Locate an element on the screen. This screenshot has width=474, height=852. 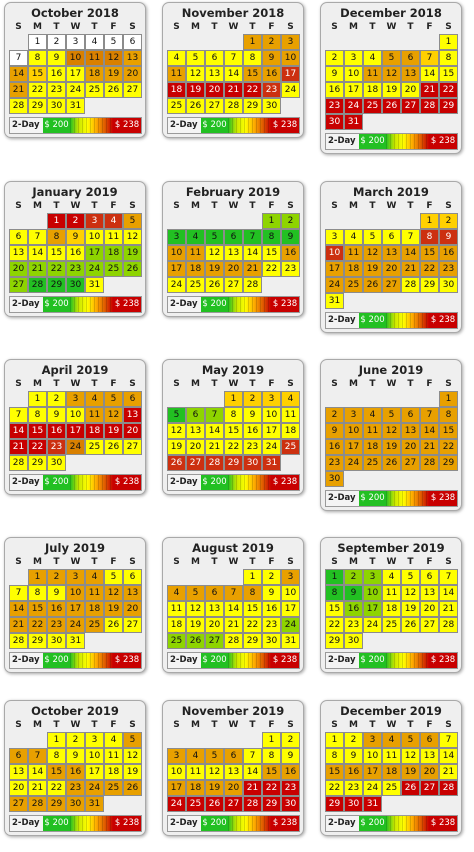
day-cell: 11 is located at coordinates (176, 609).